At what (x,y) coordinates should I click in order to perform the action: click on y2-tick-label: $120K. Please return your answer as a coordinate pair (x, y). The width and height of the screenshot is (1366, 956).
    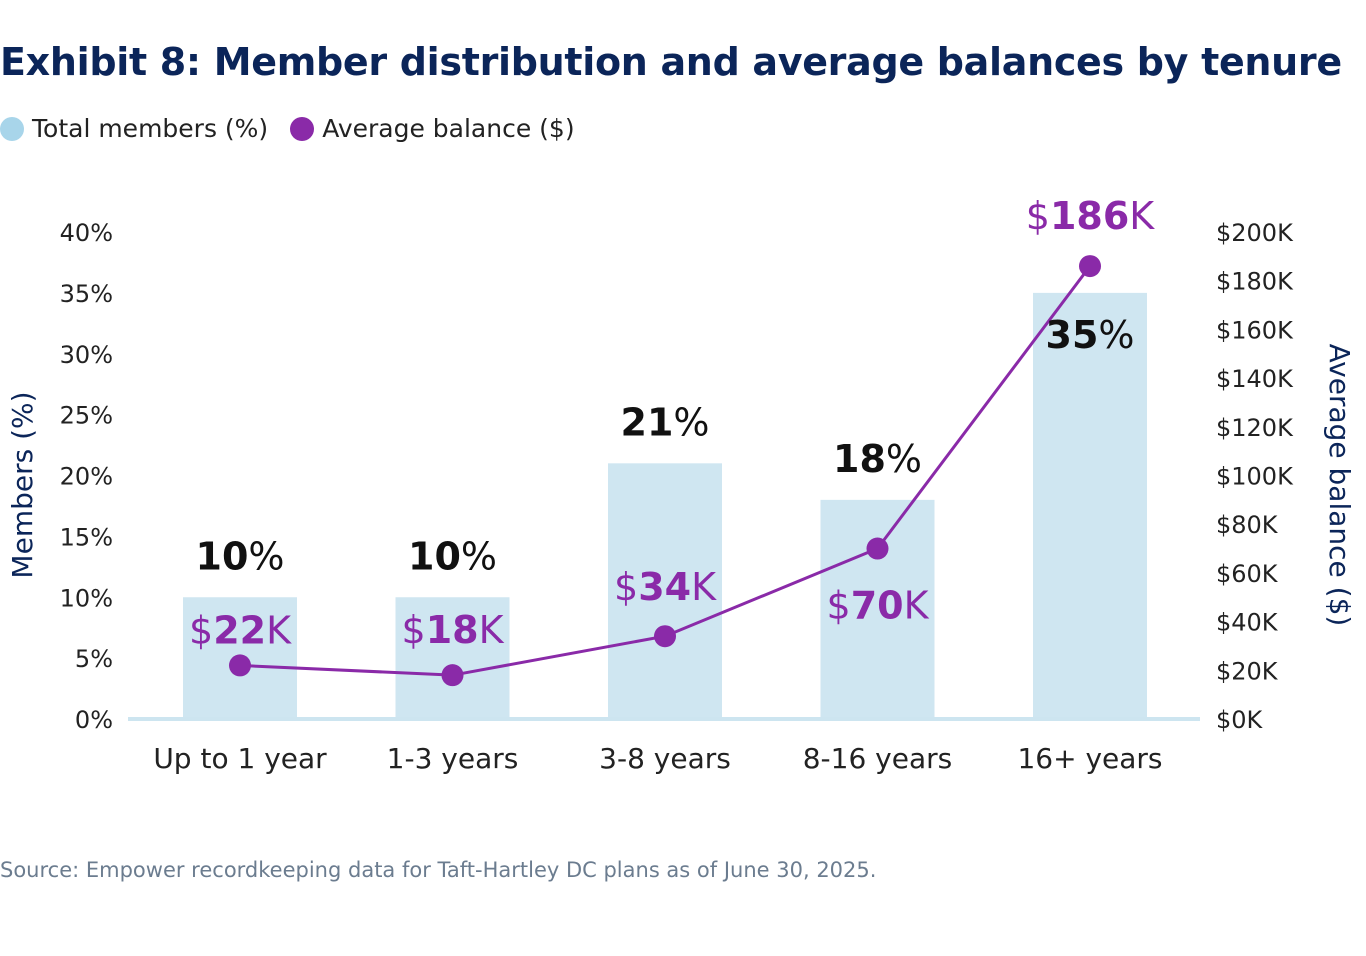
    Looking at the image, I should click on (1255, 428).